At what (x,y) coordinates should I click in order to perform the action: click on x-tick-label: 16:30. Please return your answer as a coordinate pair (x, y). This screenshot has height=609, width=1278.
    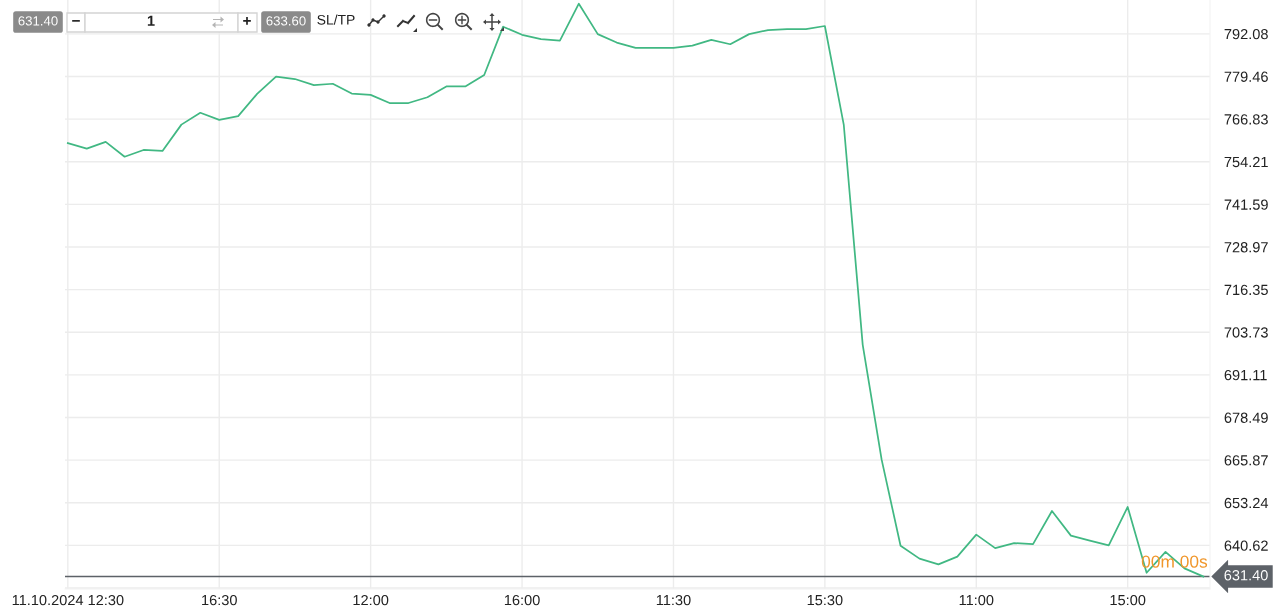
    Looking at the image, I should click on (219, 600).